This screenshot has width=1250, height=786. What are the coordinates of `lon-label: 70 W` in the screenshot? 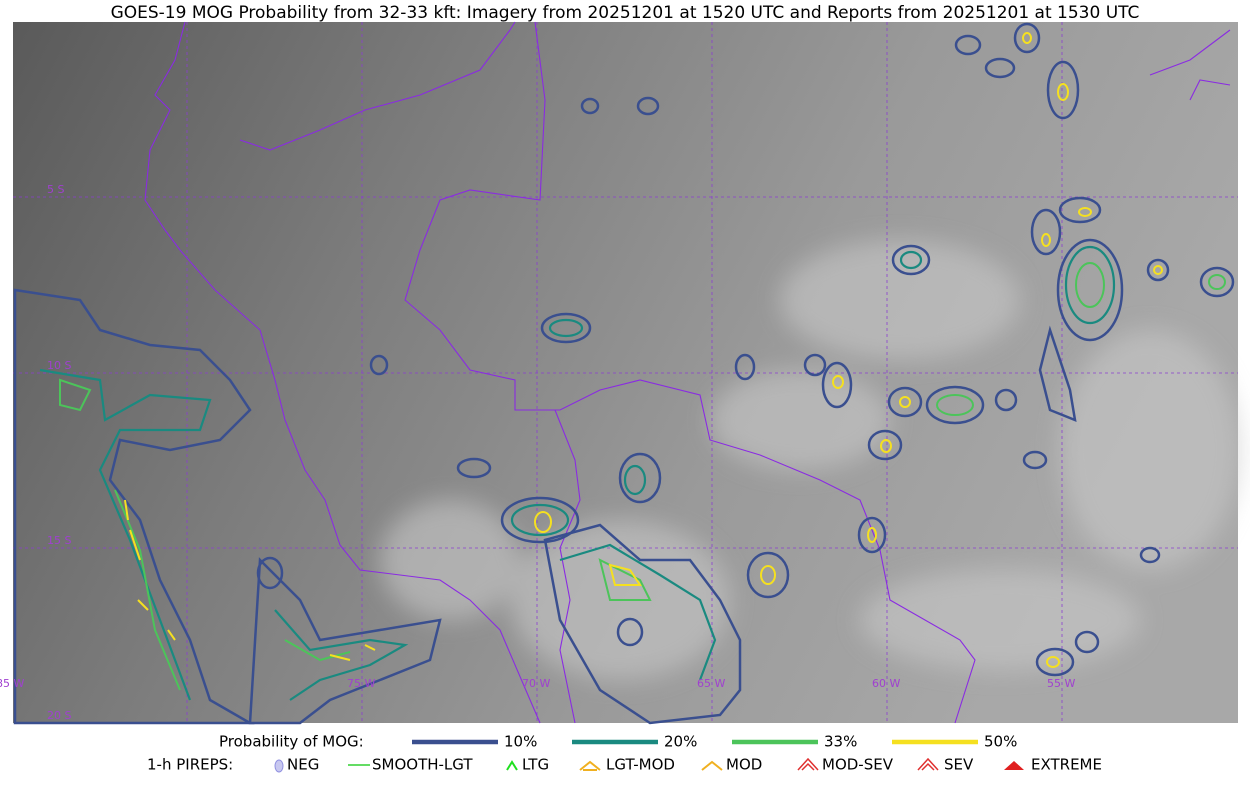 It's located at (536, 683).